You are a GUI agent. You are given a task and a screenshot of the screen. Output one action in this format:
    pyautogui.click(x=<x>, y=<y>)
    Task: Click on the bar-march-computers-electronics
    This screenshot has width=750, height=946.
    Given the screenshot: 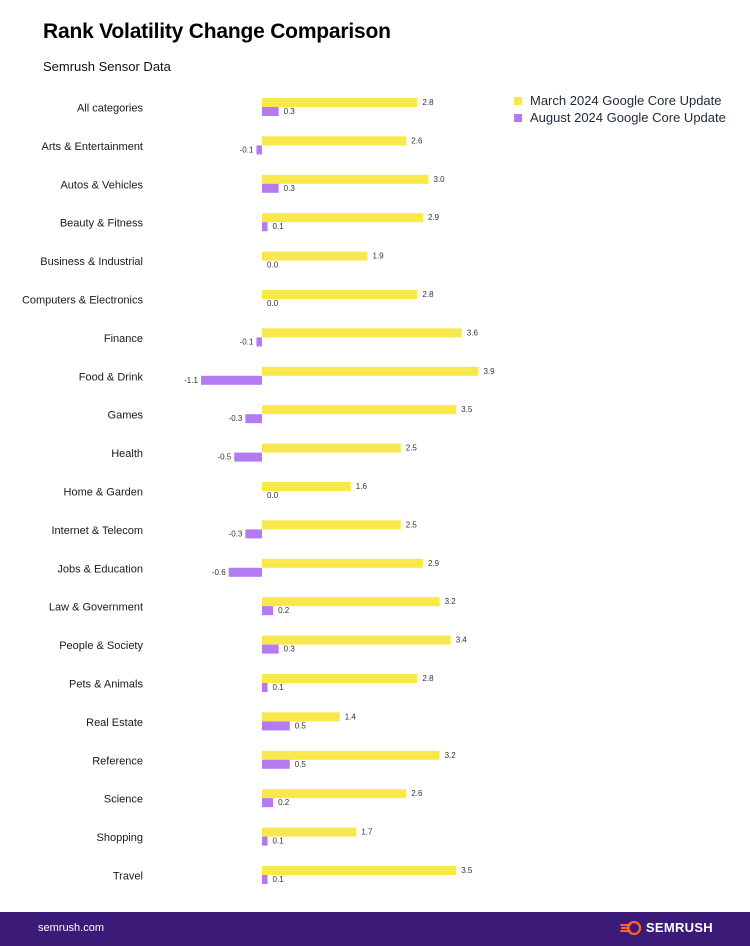 What is the action you would take?
    pyautogui.click(x=340, y=294)
    